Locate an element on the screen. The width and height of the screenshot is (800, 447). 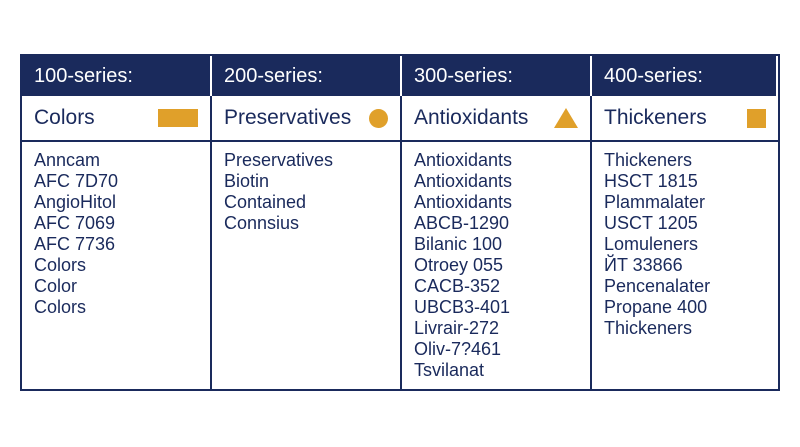
triangle-icon is located at coordinates (566, 118).